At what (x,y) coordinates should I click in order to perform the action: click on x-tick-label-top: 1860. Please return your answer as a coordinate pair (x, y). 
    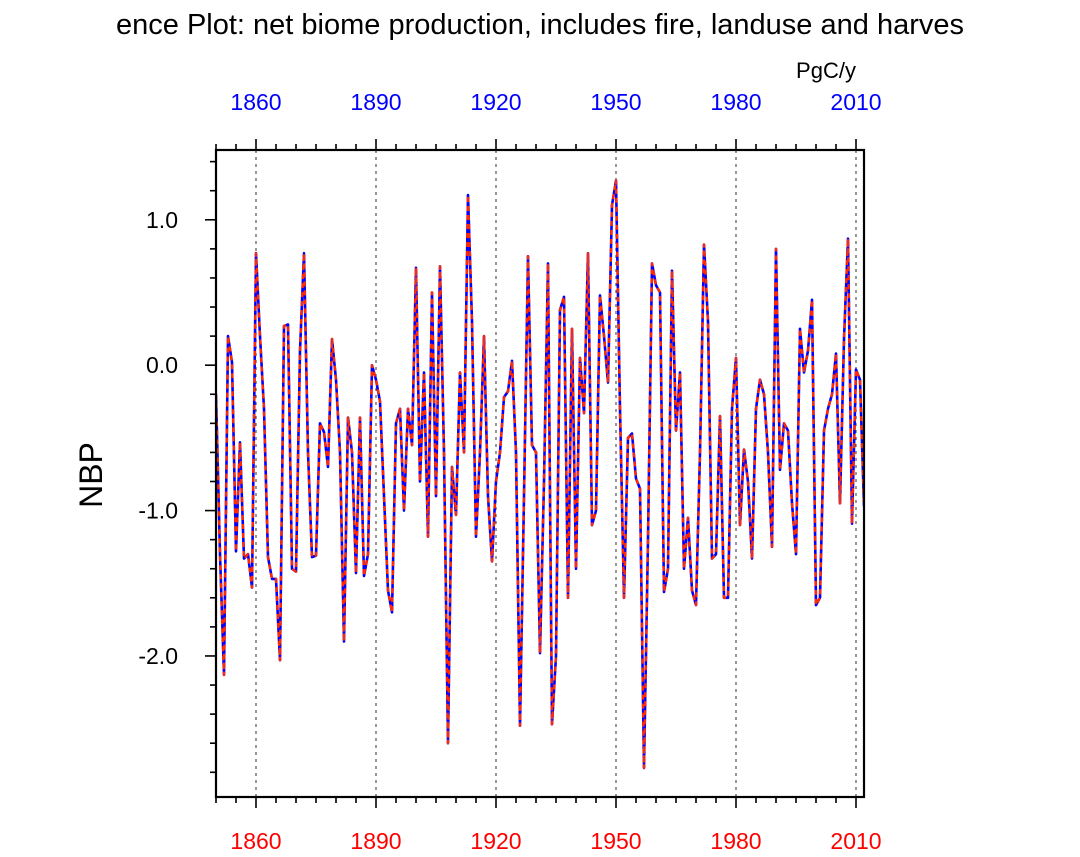
    Looking at the image, I should click on (255, 102).